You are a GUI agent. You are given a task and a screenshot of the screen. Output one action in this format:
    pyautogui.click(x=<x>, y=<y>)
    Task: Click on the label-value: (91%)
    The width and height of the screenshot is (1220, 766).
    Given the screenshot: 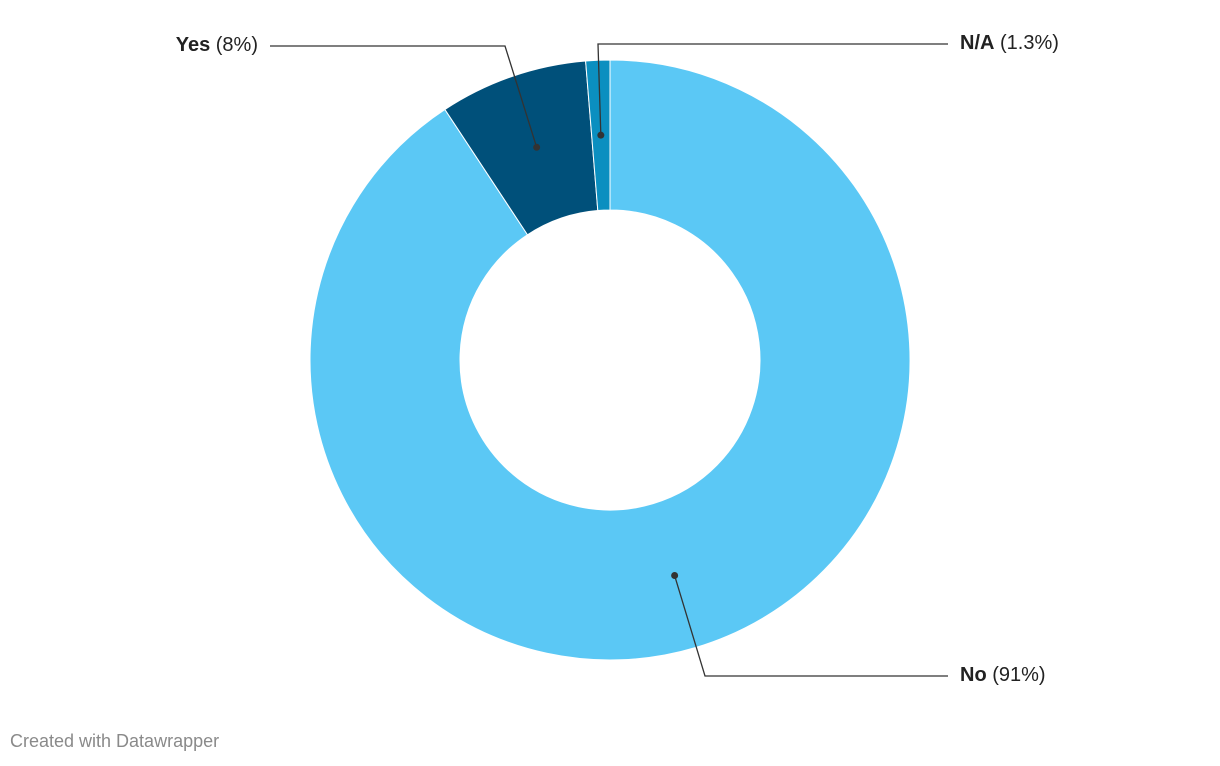 What is the action you would take?
    pyautogui.click(x=1018, y=675)
    